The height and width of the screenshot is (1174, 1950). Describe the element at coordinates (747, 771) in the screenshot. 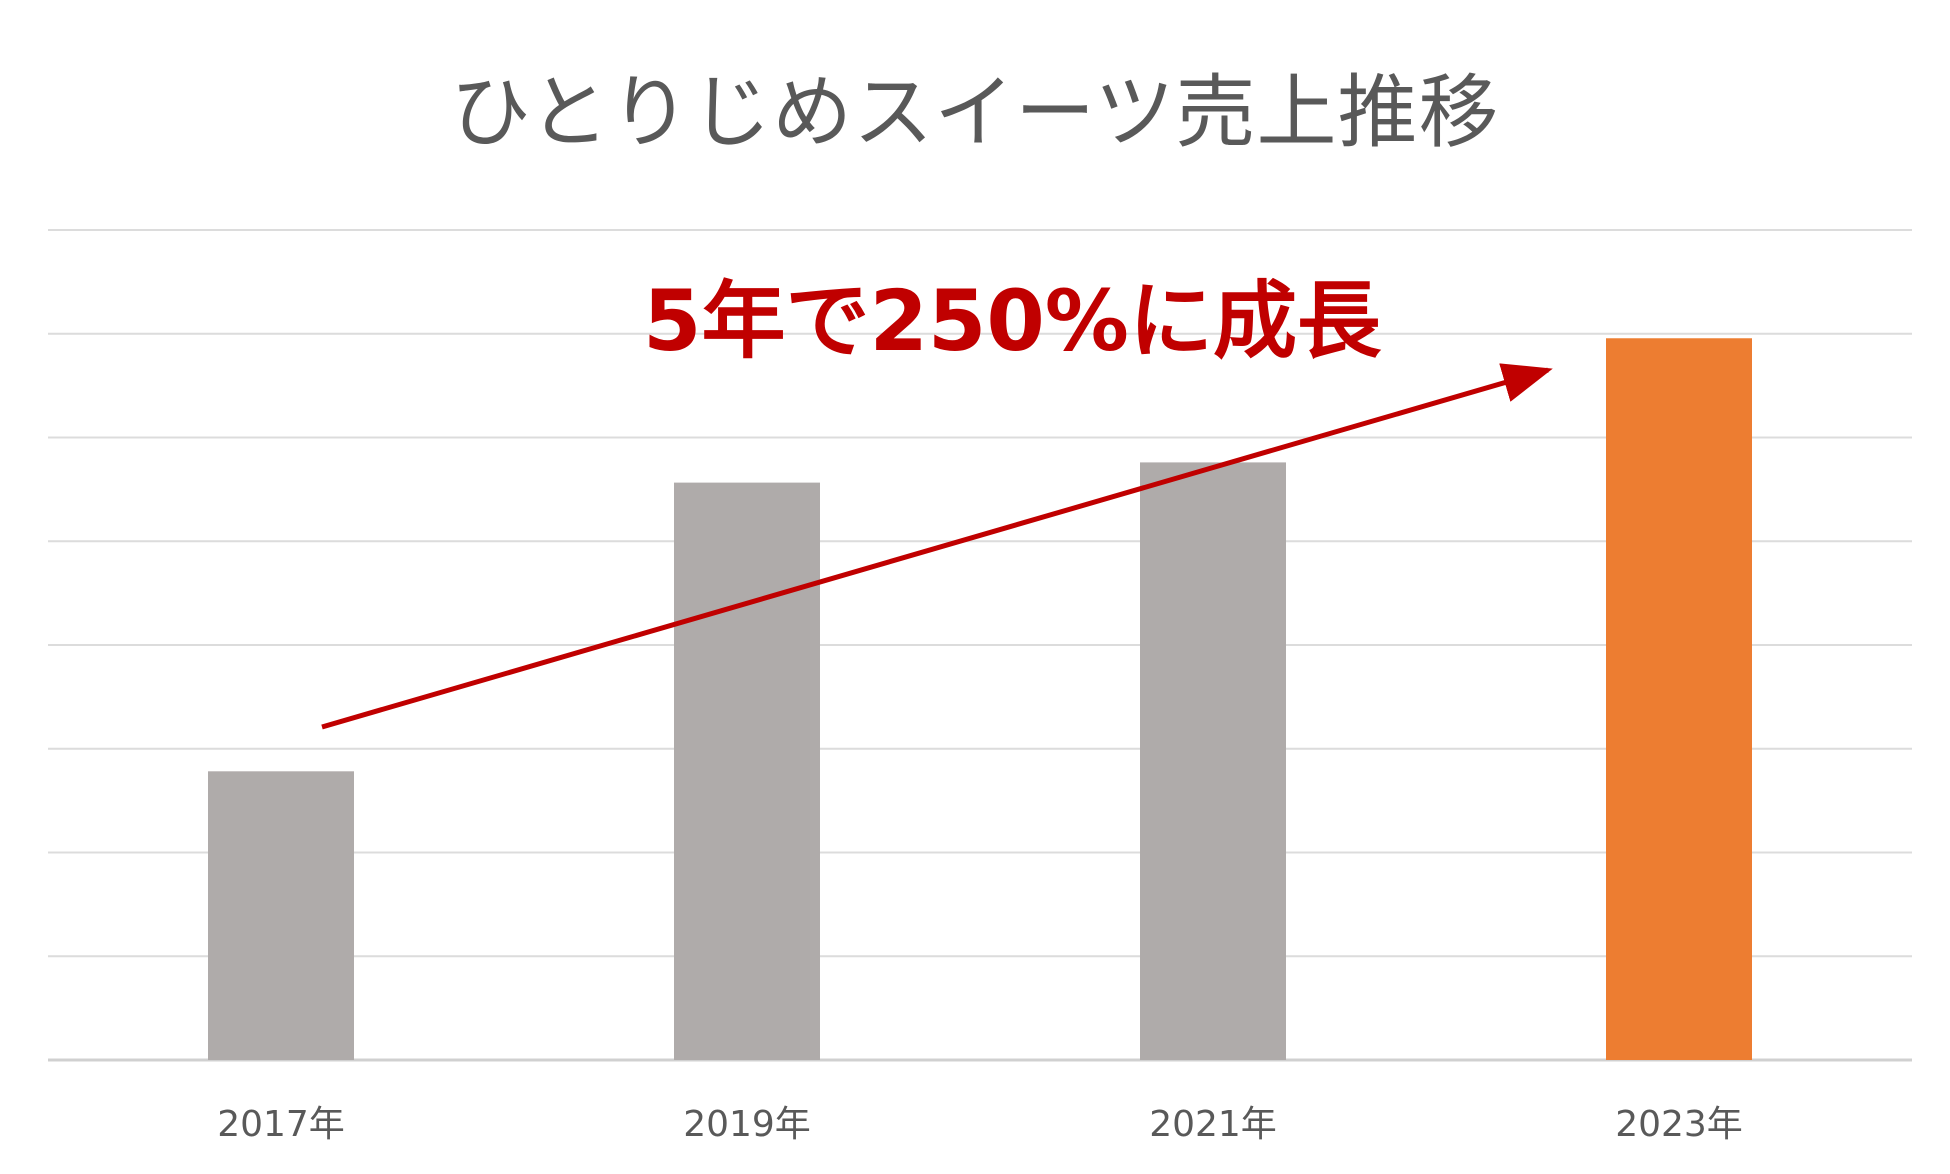

I see `bar-2019年` at that location.